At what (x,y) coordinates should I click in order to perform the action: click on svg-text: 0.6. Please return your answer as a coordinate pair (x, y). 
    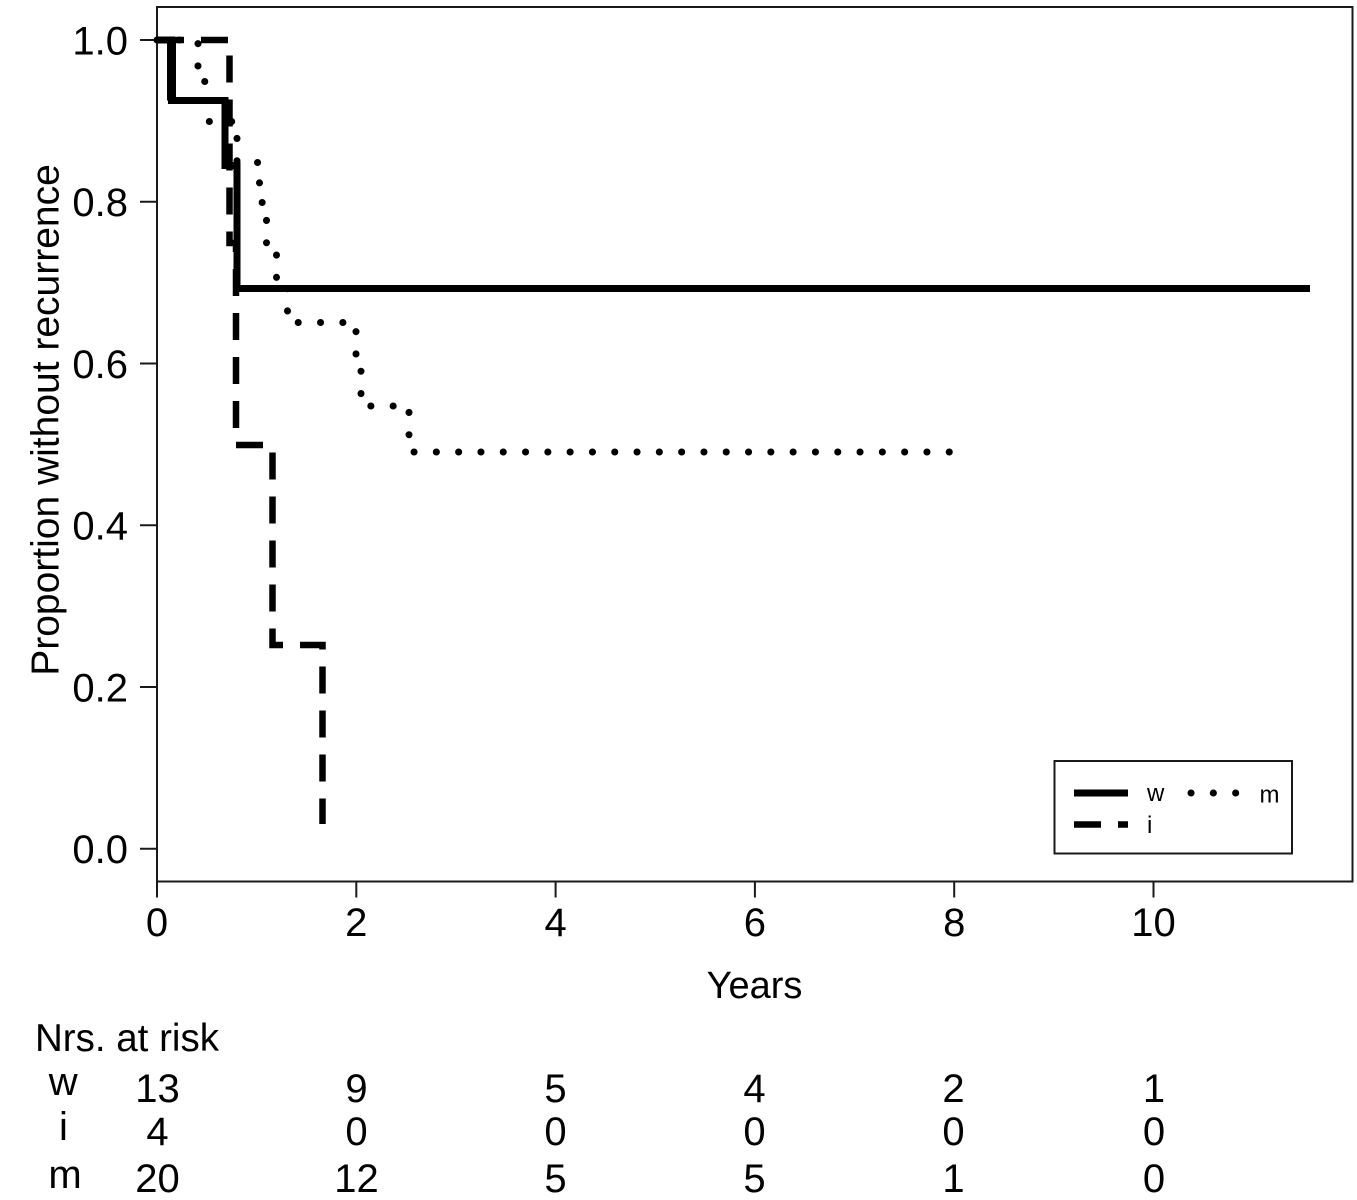
    Looking at the image, I should click on (100, 365).